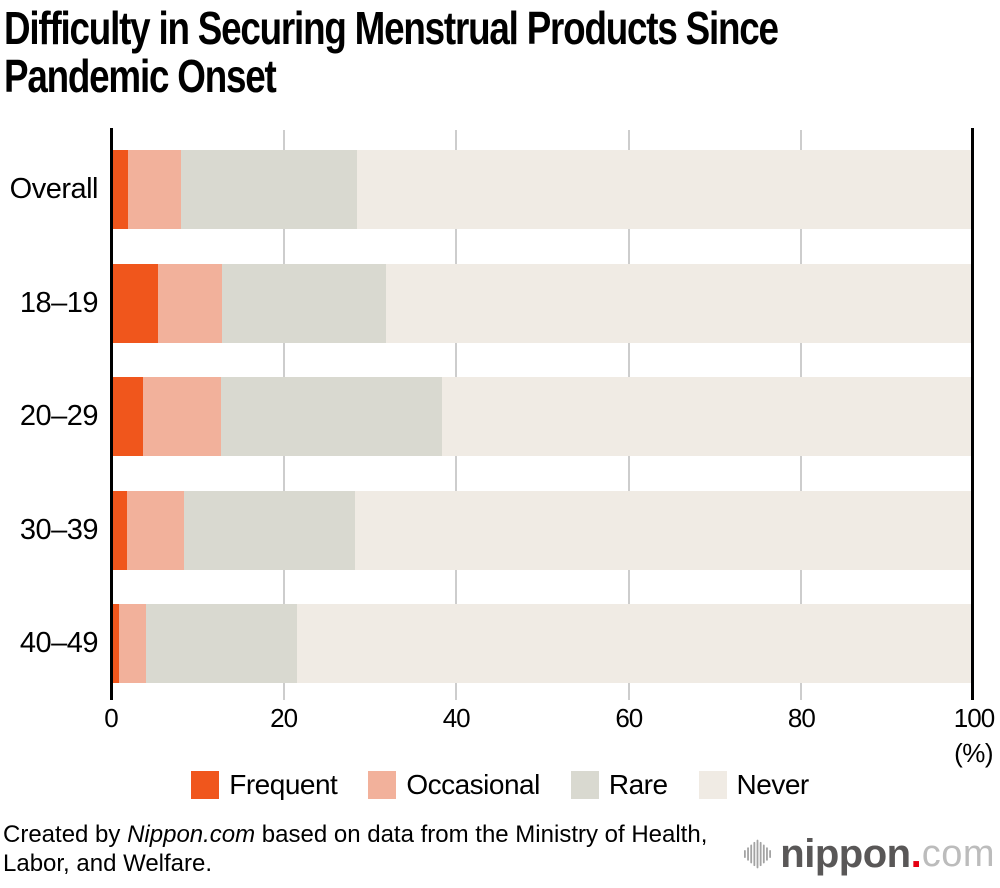  Describe the element at coordinates (59, 302) in the screenshot. I see `y-axis-label-18–19: 18–19` at that location.